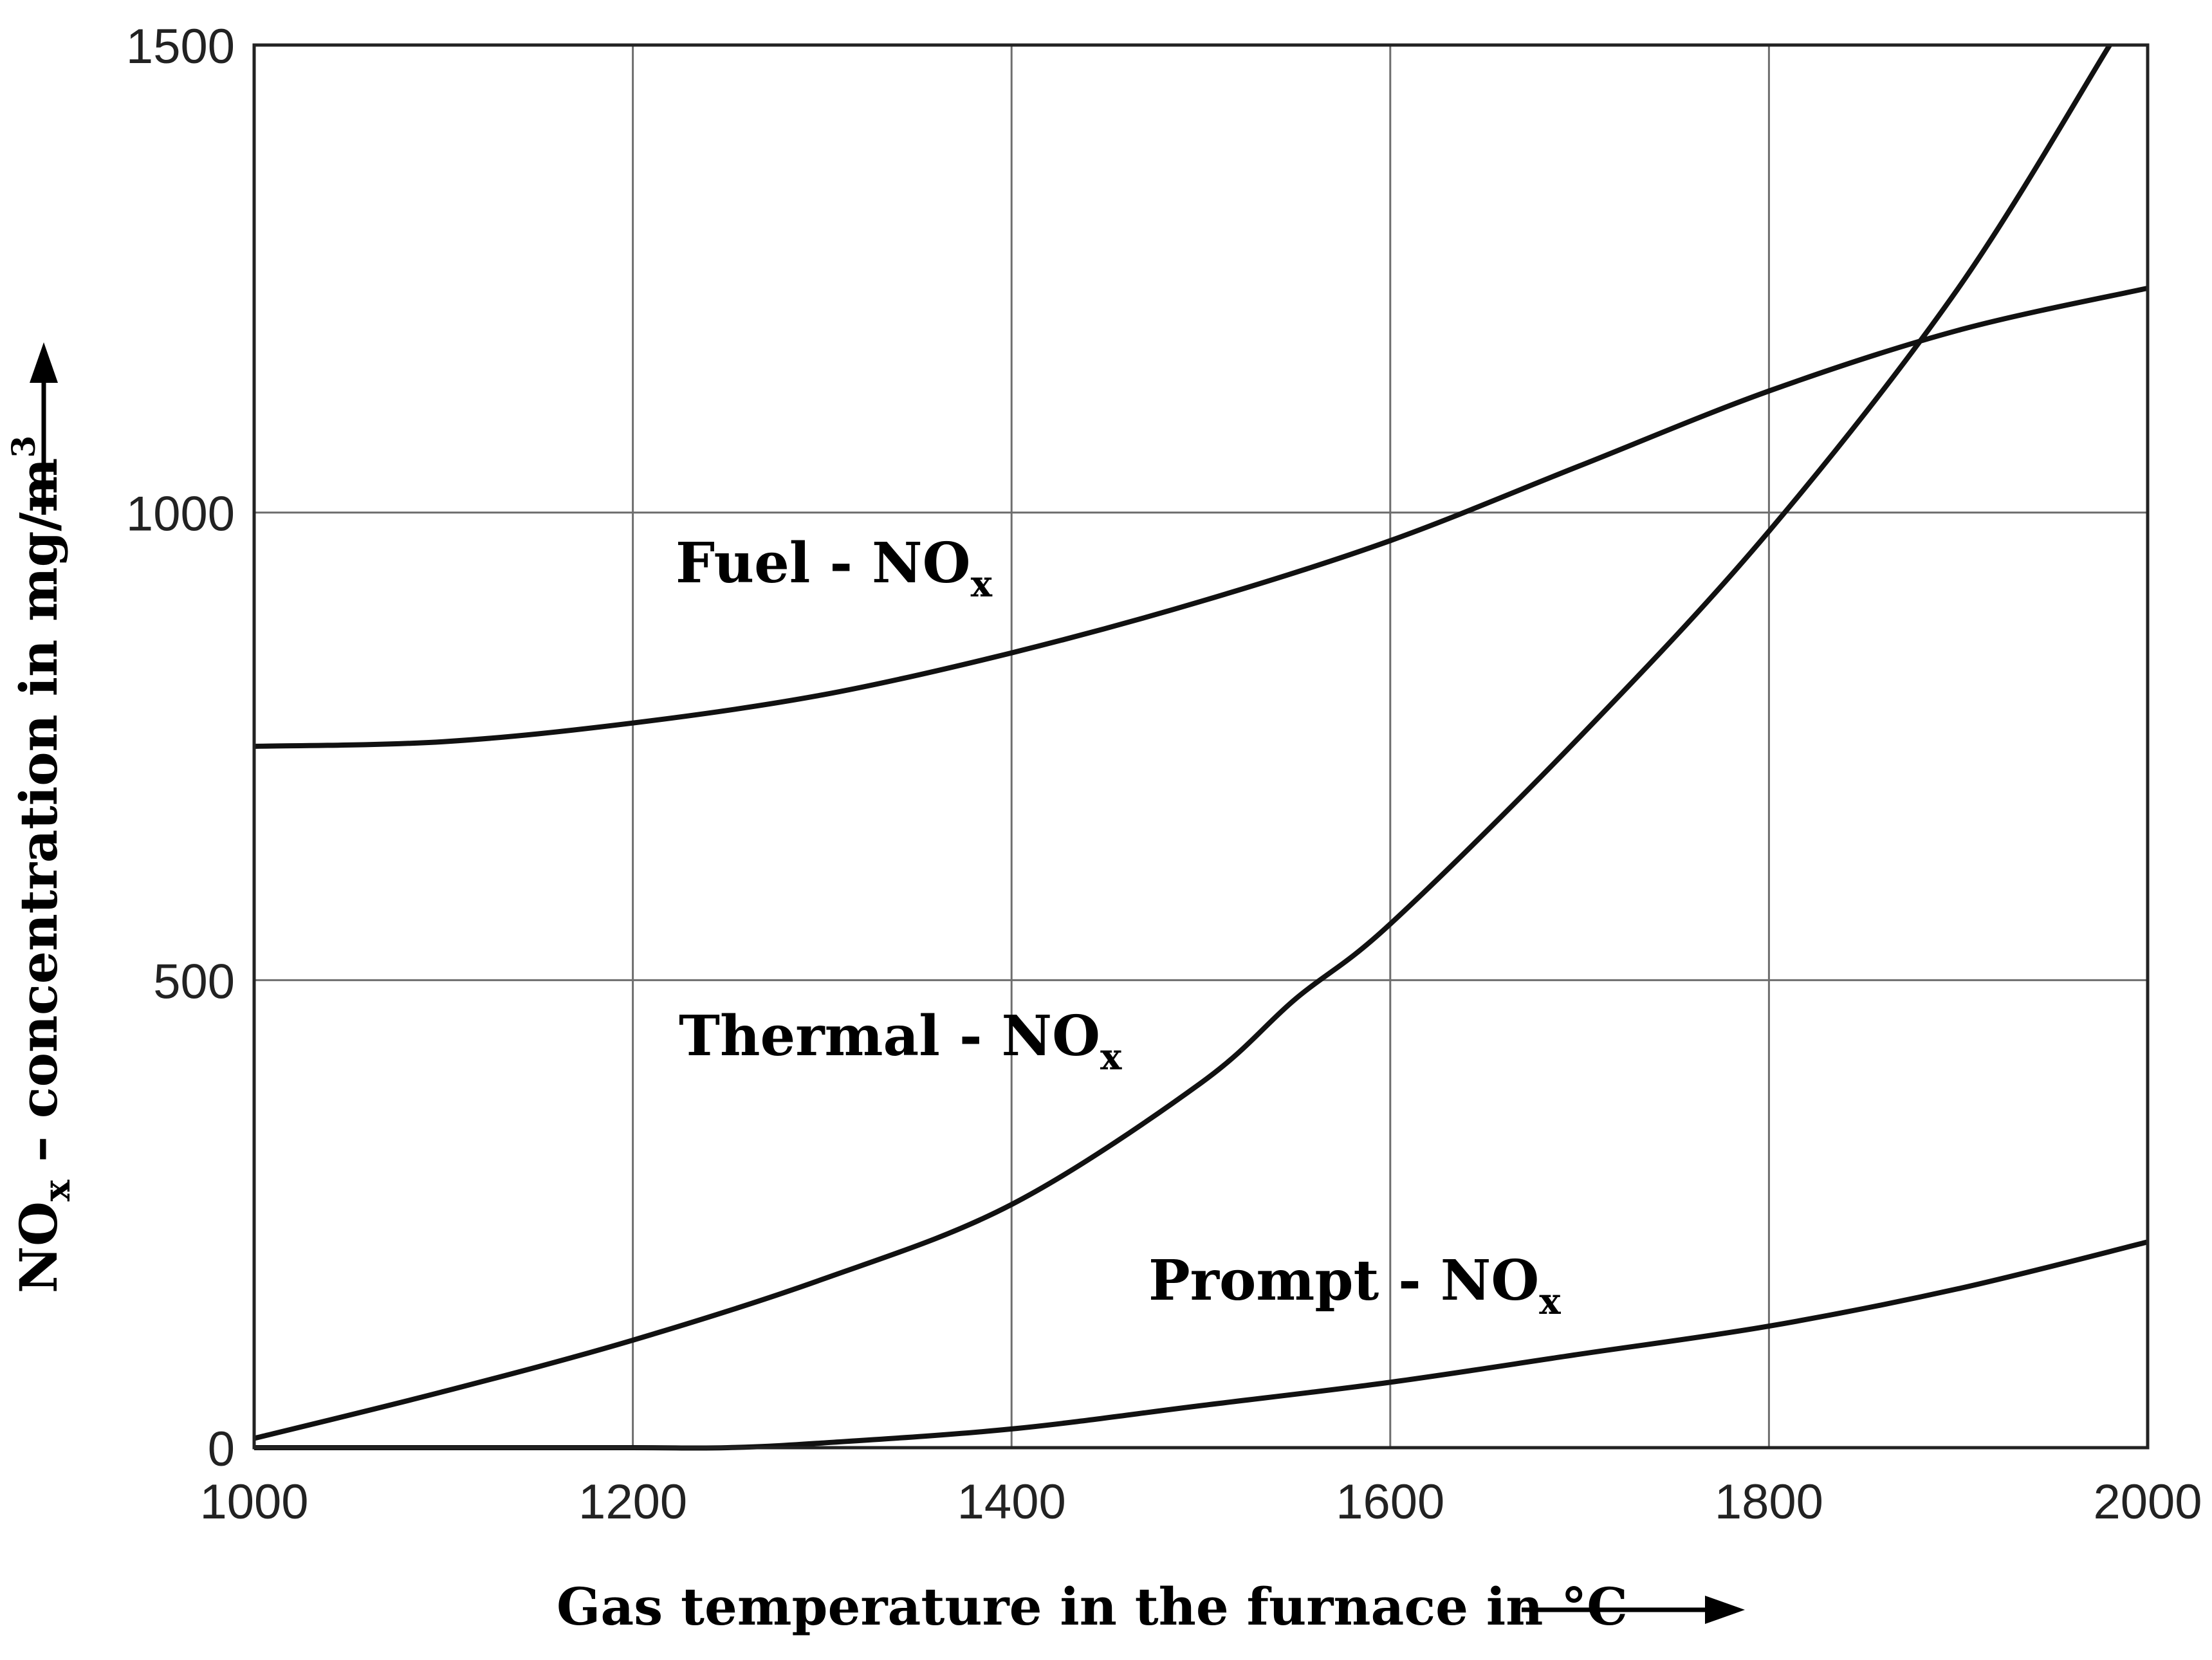  What do you see at coordinates (834, 568) in the screenshot?
I see `series-label-fuel: Fuel - NOx` at bounding box center [834, 568].